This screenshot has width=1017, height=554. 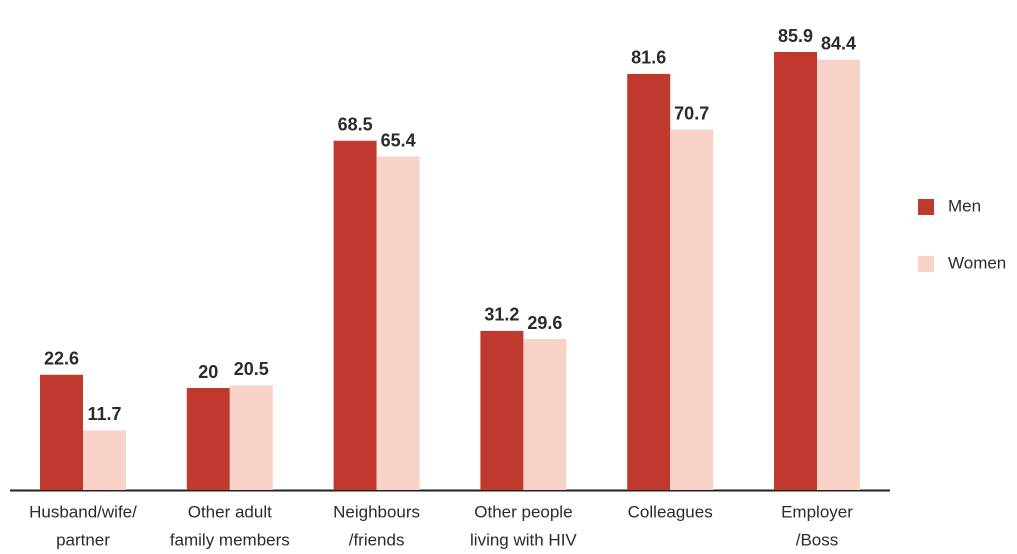 I want to click on value-label: 85.9, so click(x=795, y=36).